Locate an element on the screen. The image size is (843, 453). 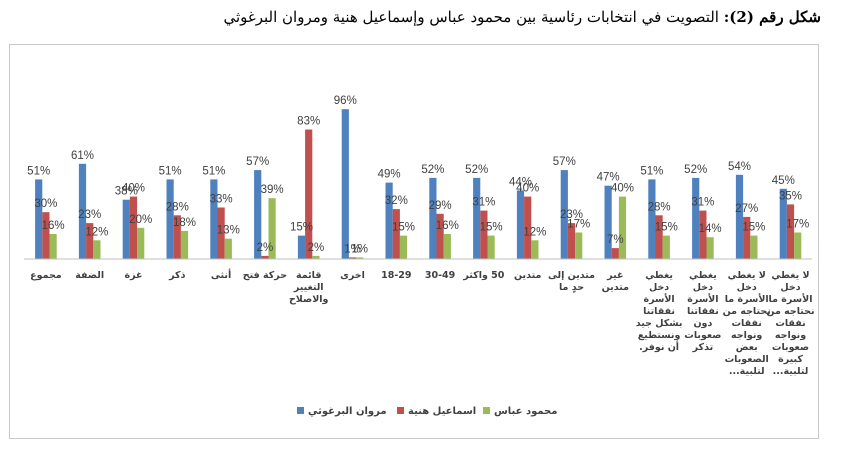
category-label: يغطي is located at coordinates (703, 275).